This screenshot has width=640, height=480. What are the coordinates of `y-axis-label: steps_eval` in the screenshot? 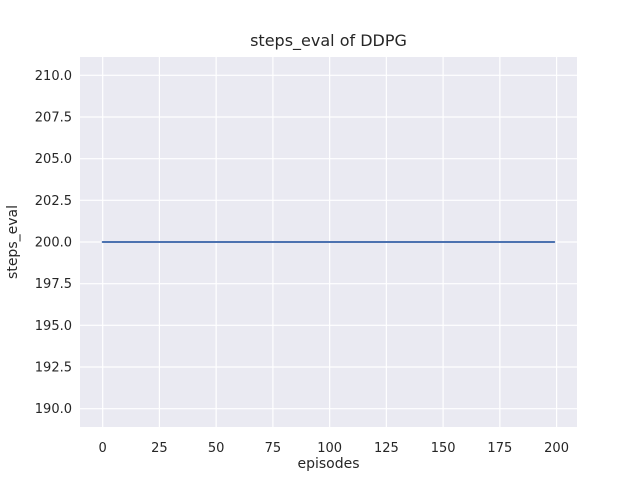 It's located at (13, 242).